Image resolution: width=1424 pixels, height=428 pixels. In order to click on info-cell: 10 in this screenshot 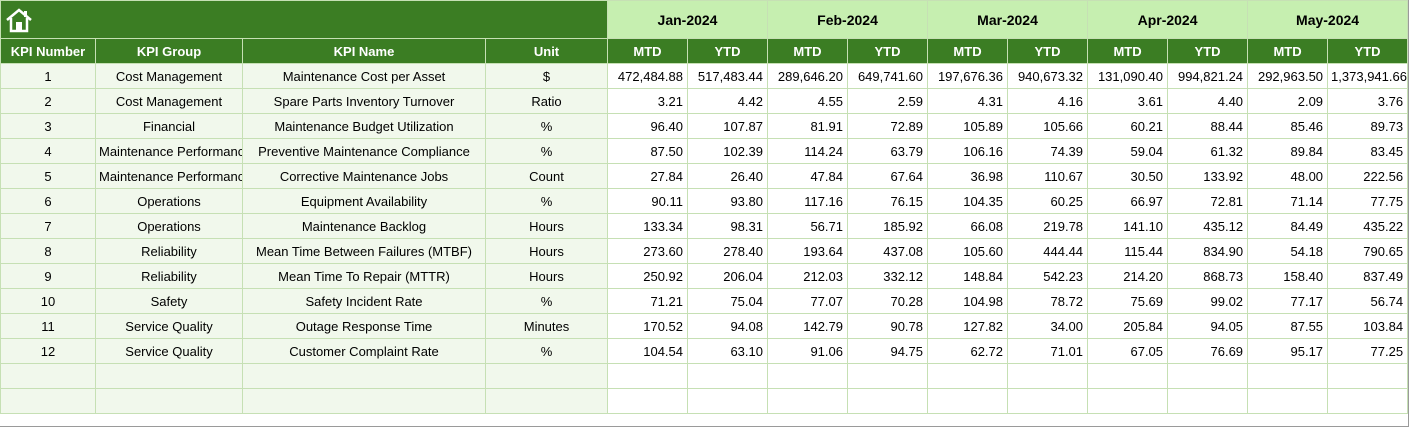, I will do `click(48, 301)`.